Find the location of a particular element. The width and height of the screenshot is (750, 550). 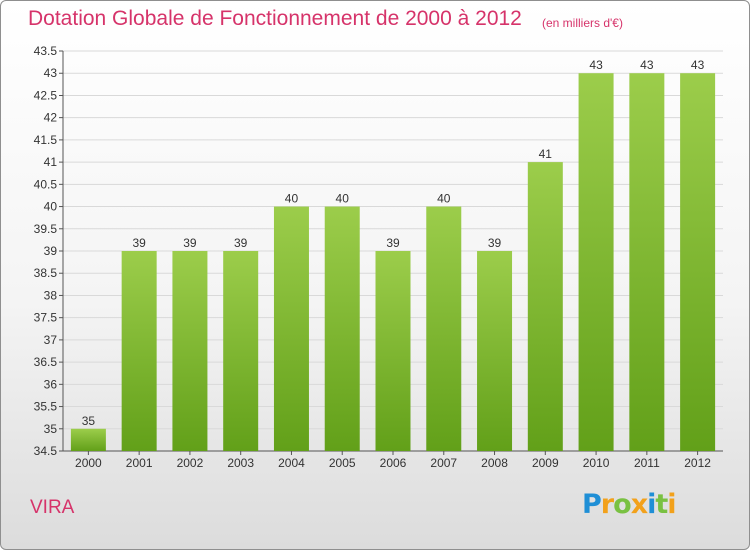

x-tick-label: 2012 is located at coordinates (697, 463).